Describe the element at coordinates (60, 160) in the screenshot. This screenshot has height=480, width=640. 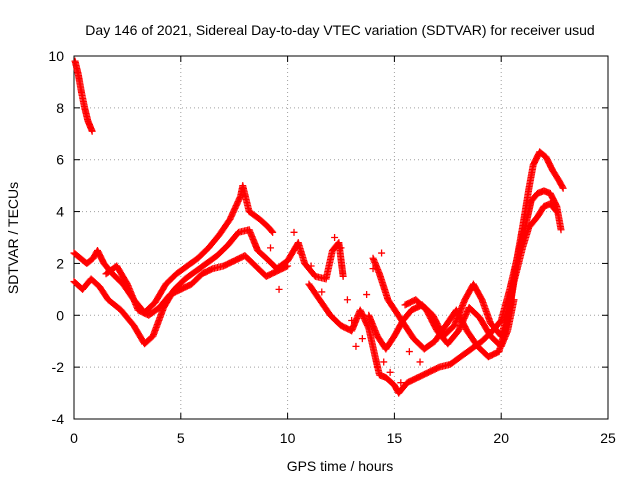
I see `y-tick-label: 6` at that location.